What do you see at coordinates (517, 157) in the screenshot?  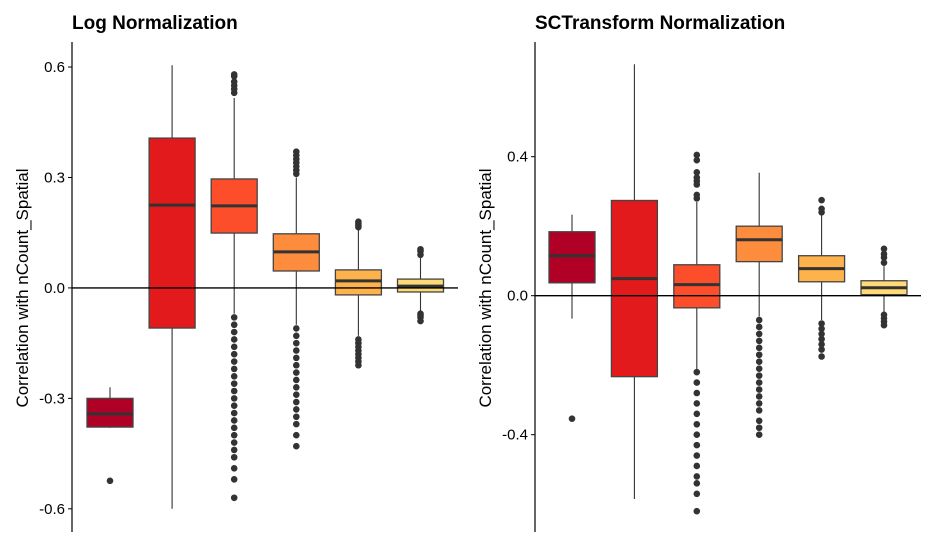 I see `y-tick-label: 0.4` at bounding box center [517, 157].